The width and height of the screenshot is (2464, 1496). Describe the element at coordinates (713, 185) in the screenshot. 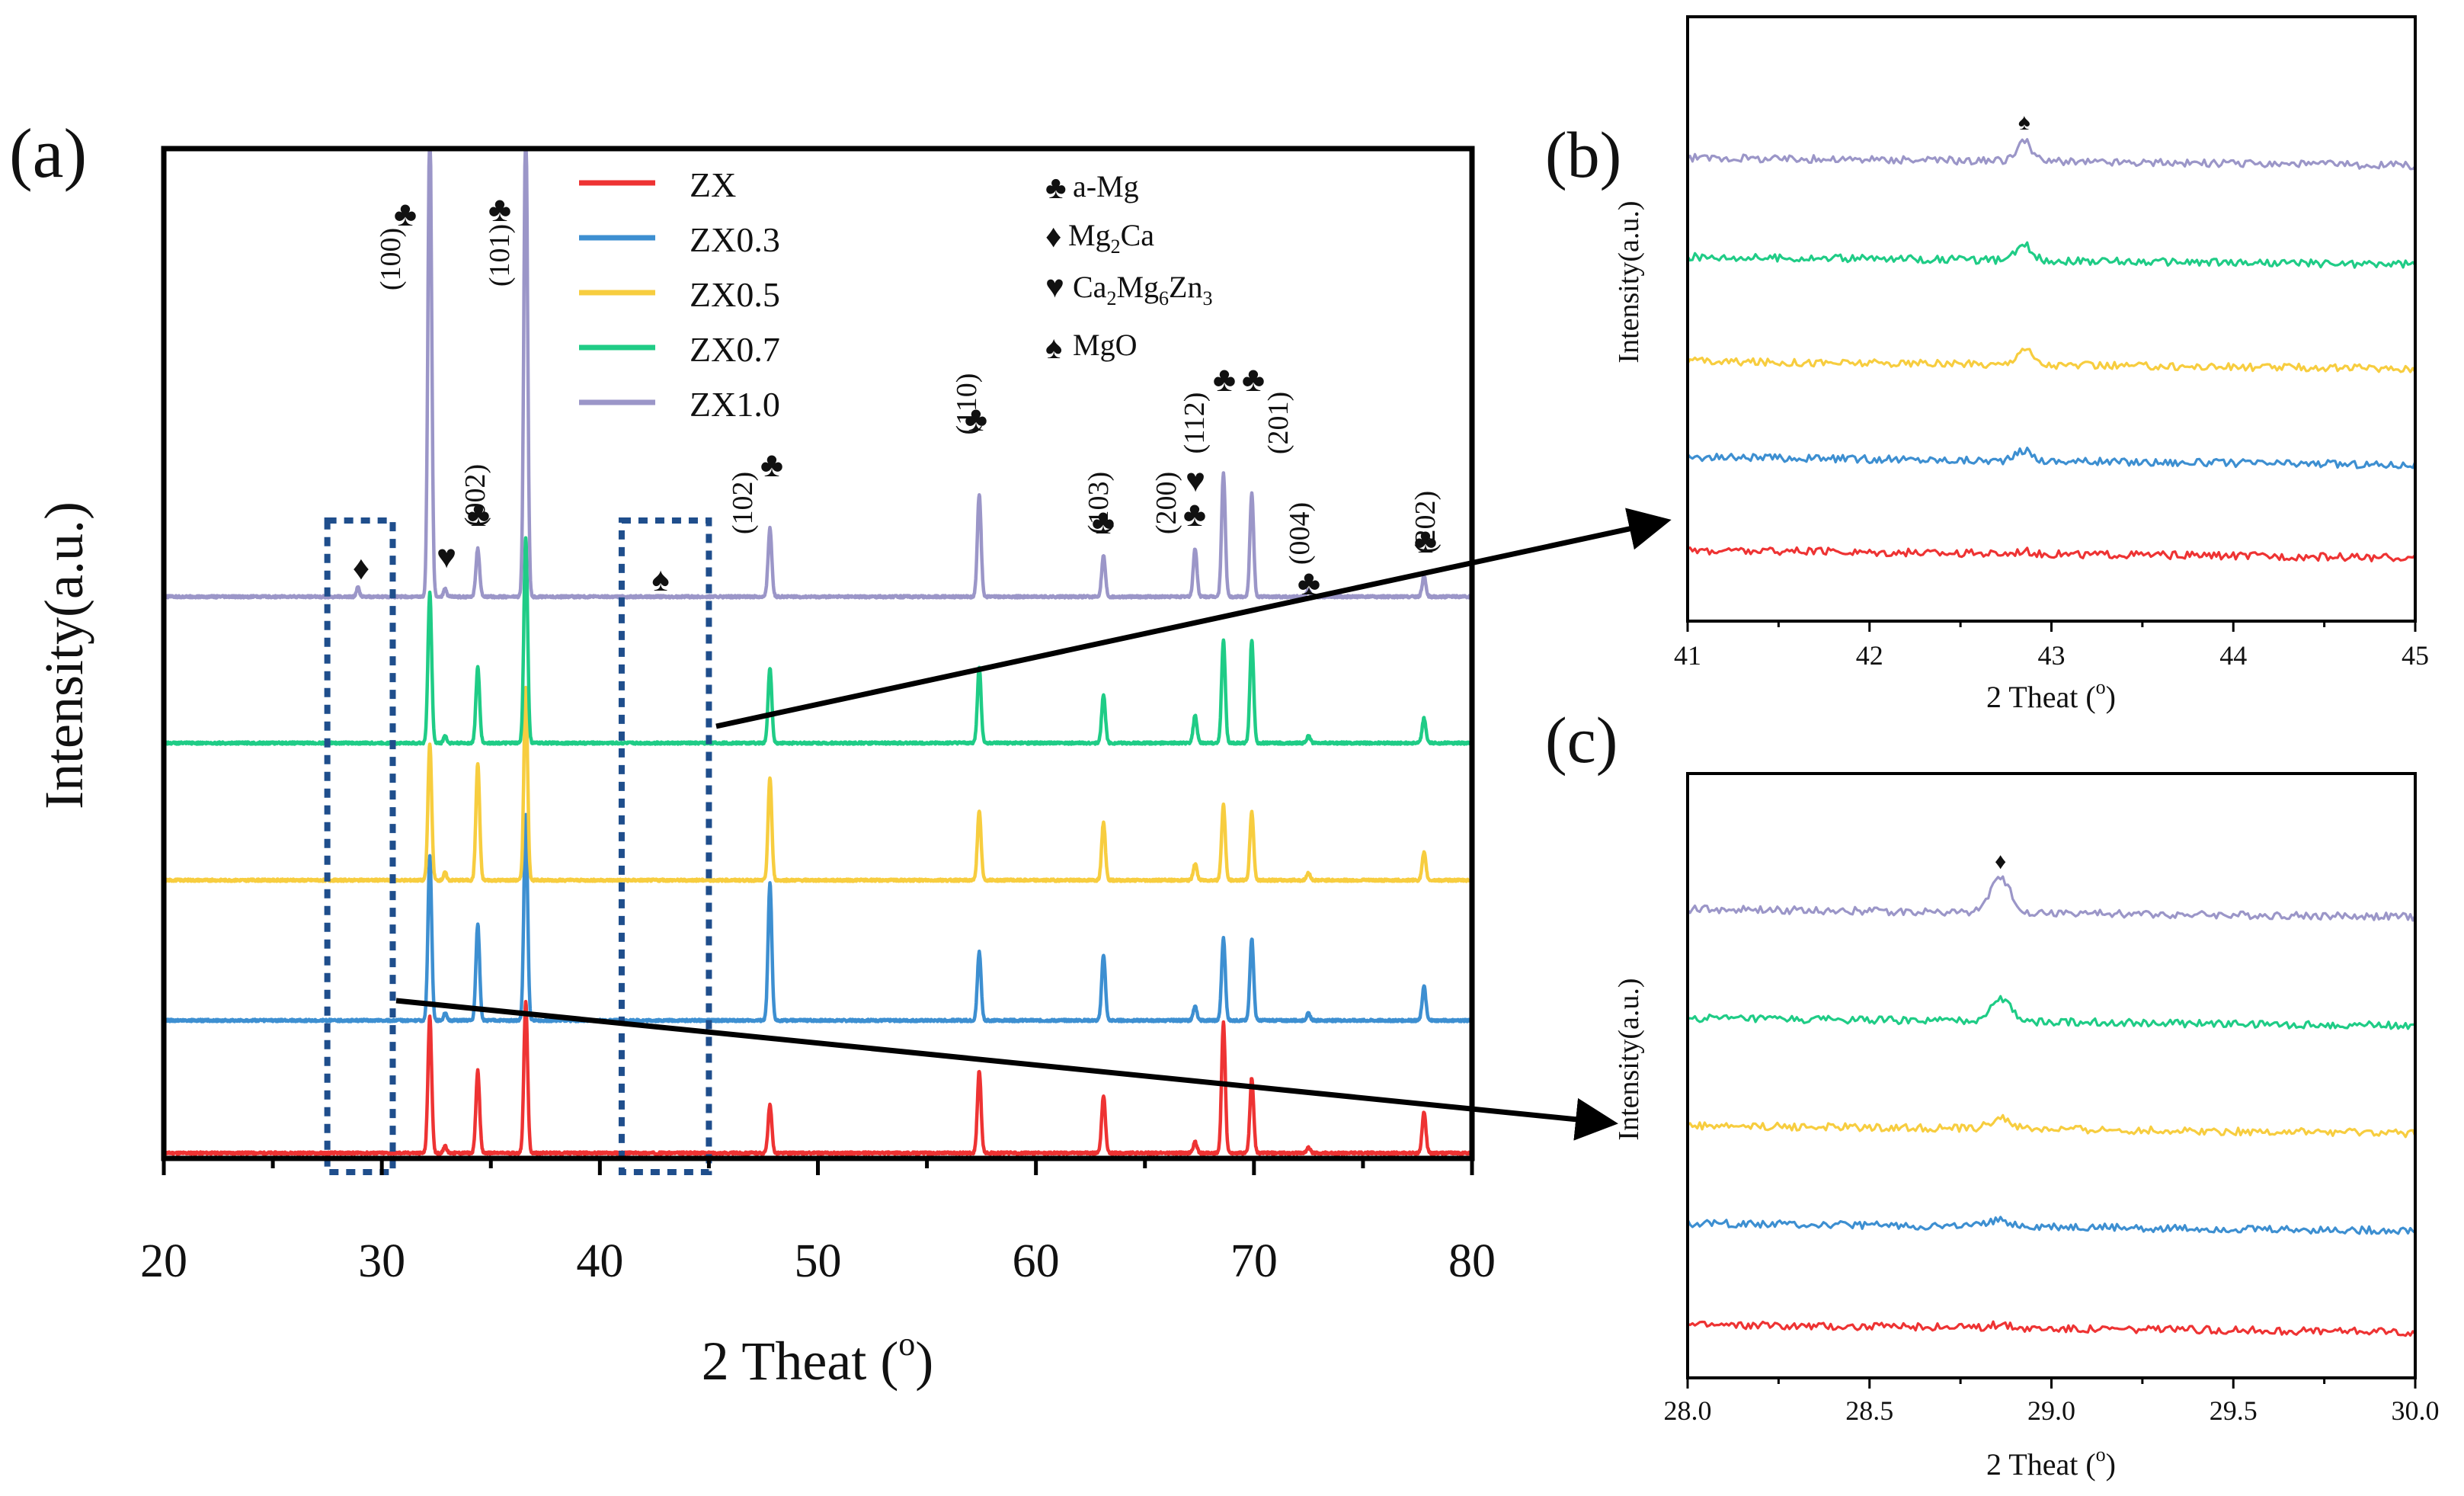

I see `legend-label-ZX: ZX` at that location.